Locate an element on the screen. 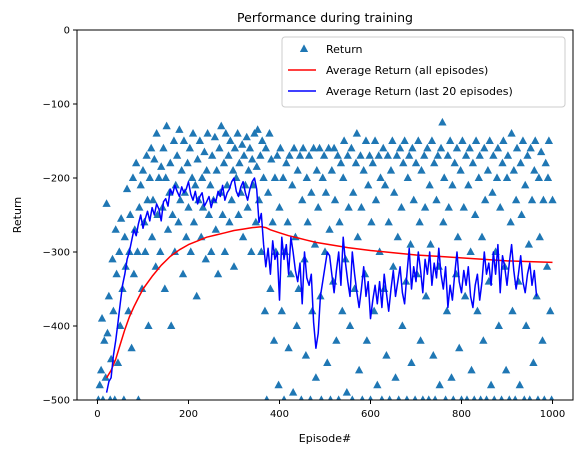  chart-title: Performance during training is located at coordinates (325, 17).